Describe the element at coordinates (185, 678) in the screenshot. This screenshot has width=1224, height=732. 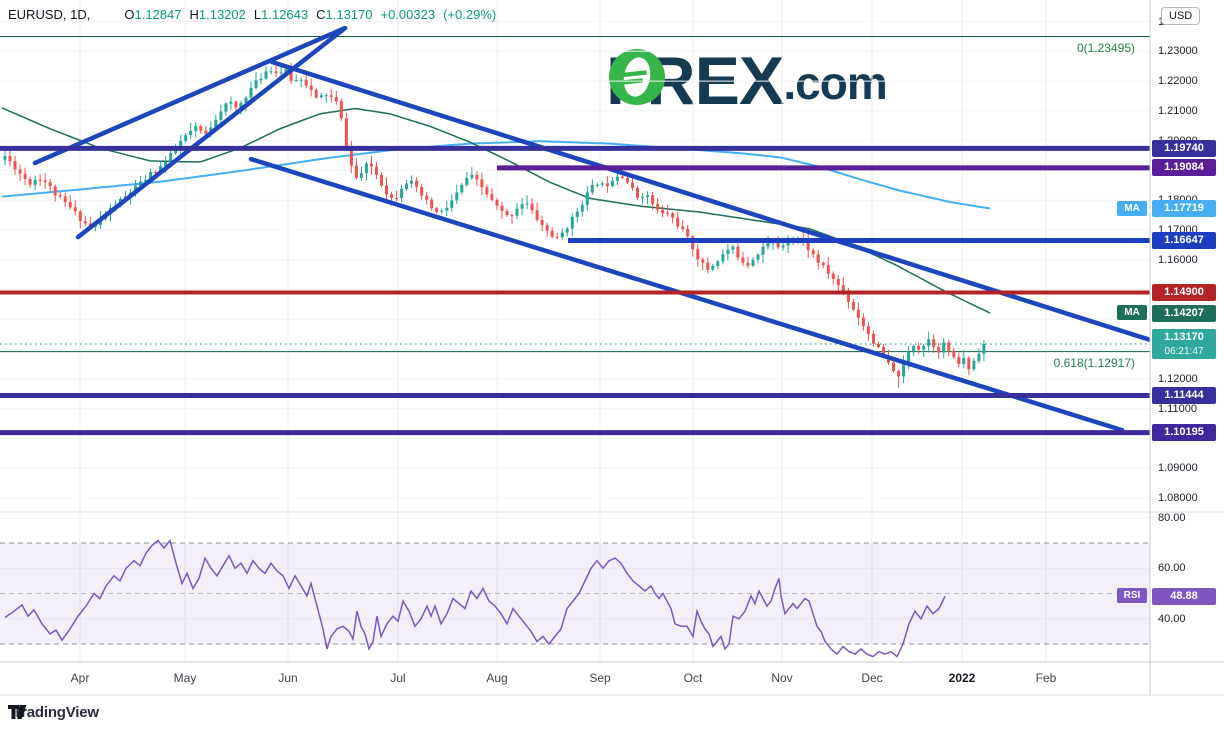
I see `time-tick-label: May` at that location.